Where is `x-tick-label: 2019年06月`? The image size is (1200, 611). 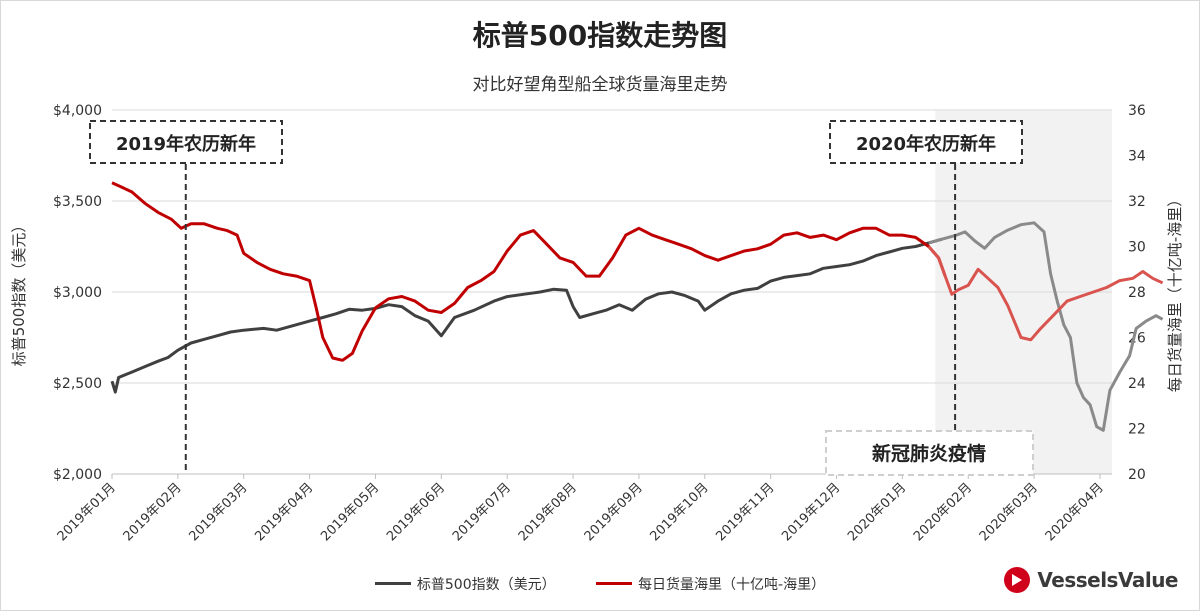
x-tick-label: 2019年06月 is located at coordinates (416, 512).